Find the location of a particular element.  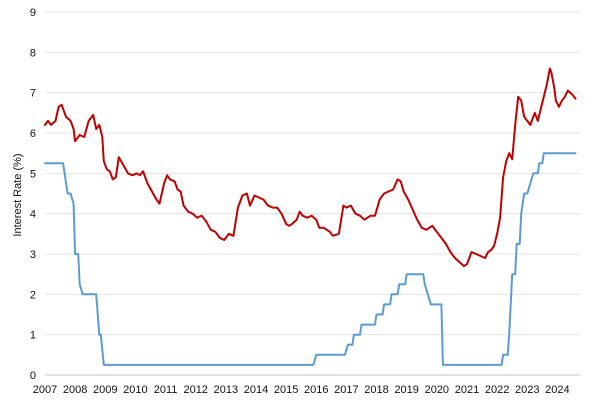

x-tick-label: 2021 is located at coordinates (467, 390).